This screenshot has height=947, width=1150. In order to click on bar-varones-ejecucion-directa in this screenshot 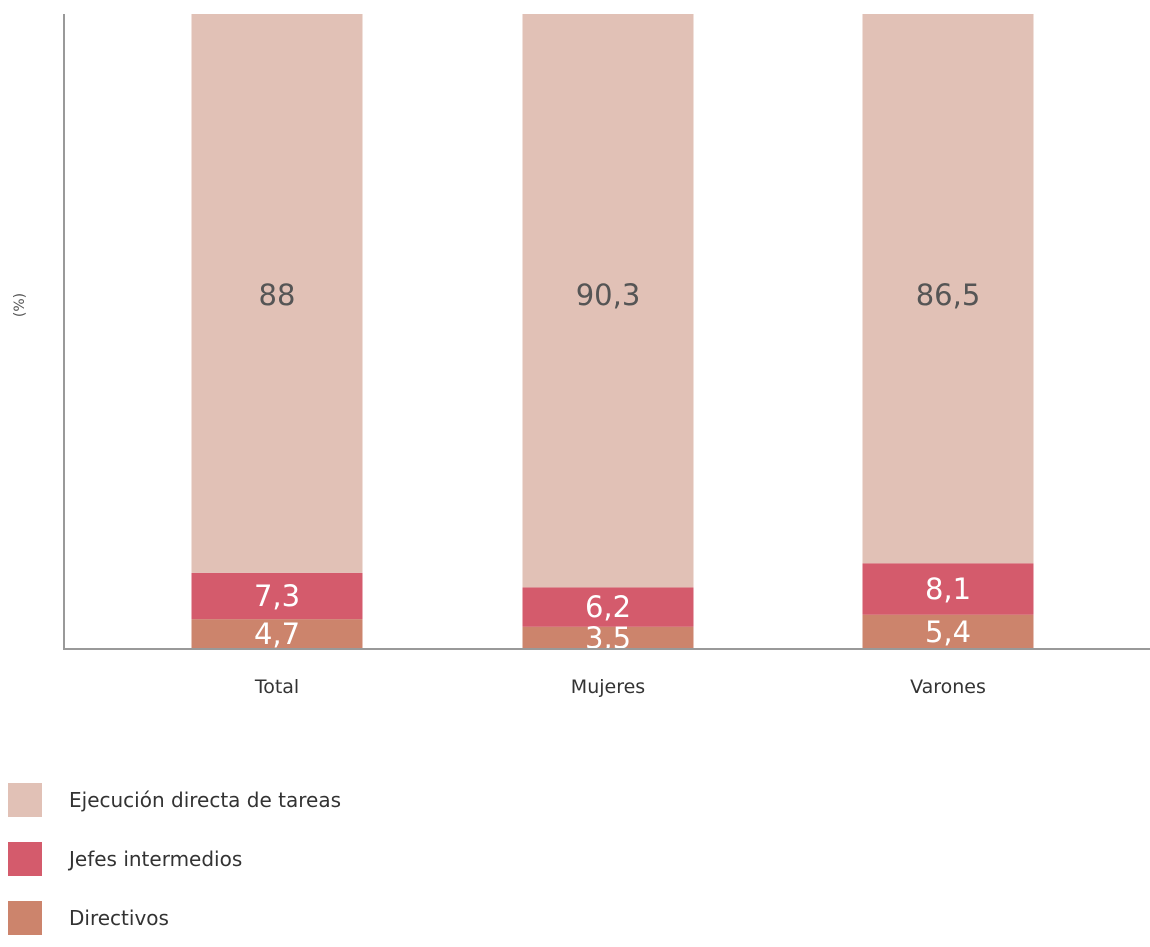, I will do `click(948, 289)`.